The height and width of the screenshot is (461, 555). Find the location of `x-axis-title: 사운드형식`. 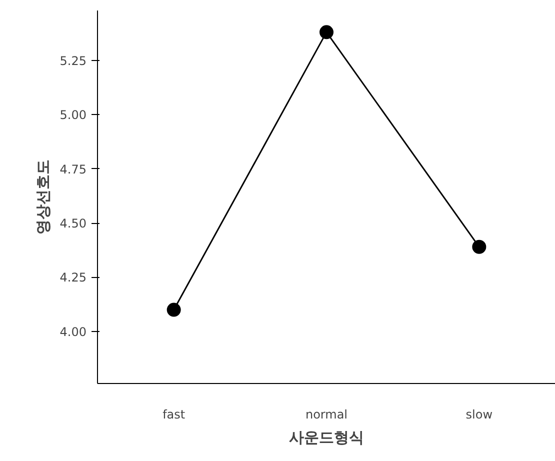

x-axis-title: 사운드형식 is located at coordinates (326, 438).